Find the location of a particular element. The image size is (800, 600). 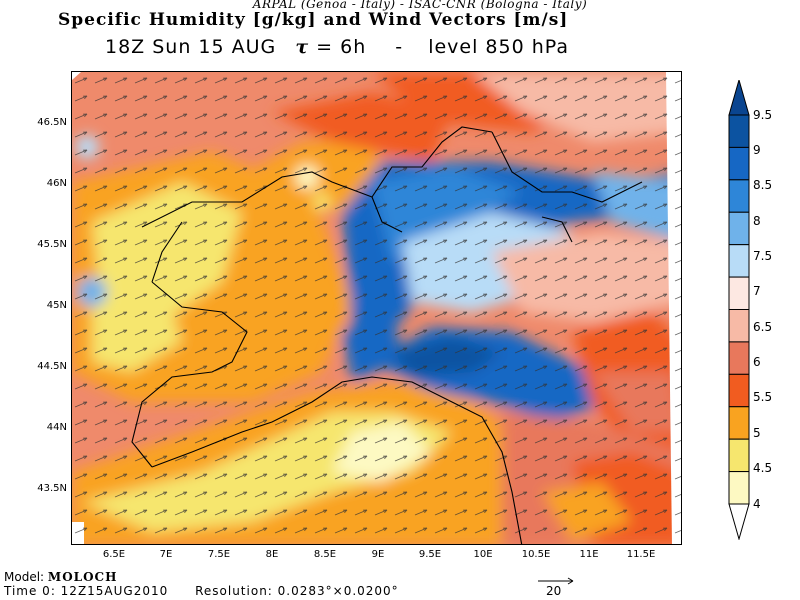

lat-label: 45N is located at coordinates (56, 305).